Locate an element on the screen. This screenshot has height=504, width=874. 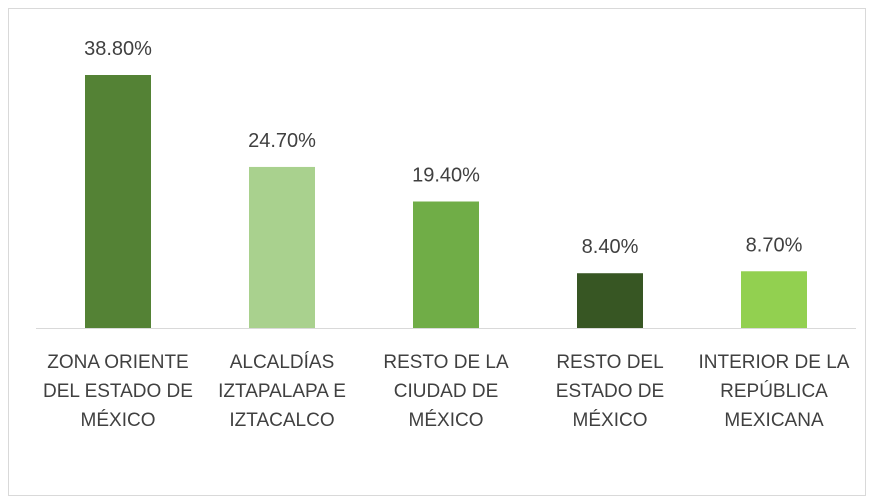
value-label: 24.70% is located at coordinates (282, 141).